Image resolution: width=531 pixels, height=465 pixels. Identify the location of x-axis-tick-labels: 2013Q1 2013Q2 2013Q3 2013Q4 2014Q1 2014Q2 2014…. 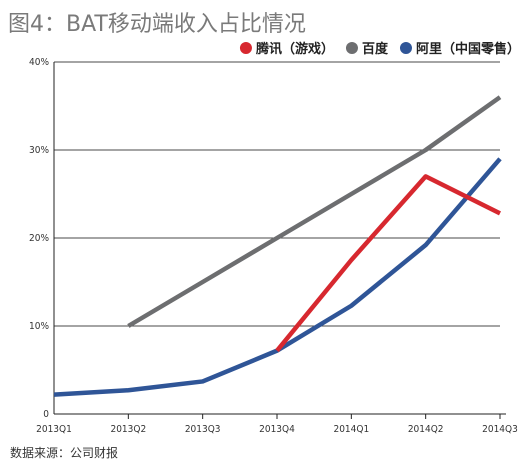
(277, 429).